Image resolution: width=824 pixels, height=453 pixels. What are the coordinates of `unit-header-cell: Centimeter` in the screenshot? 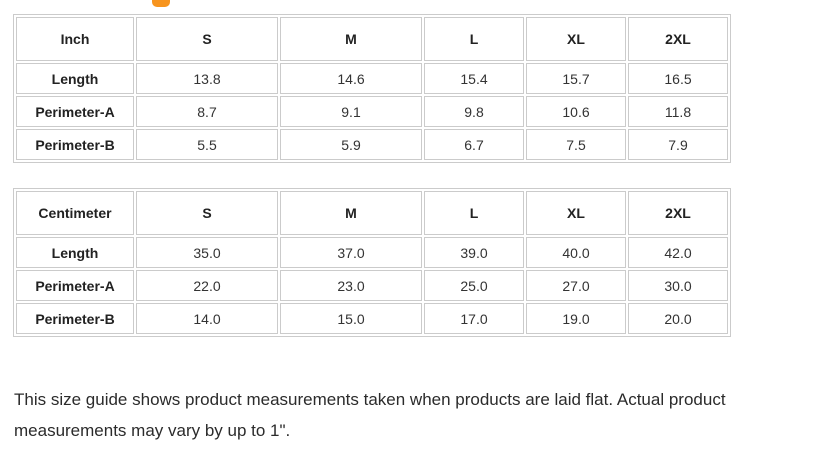 It's located at (75, 213).